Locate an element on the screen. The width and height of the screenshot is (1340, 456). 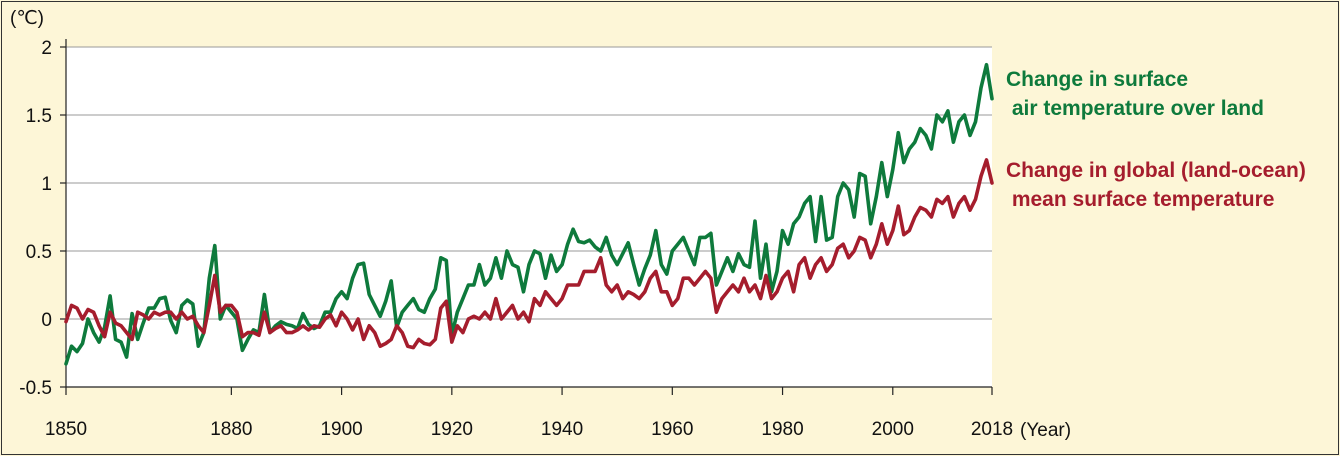
x-tick-label: 1940 is located at coordinates (562, 429).